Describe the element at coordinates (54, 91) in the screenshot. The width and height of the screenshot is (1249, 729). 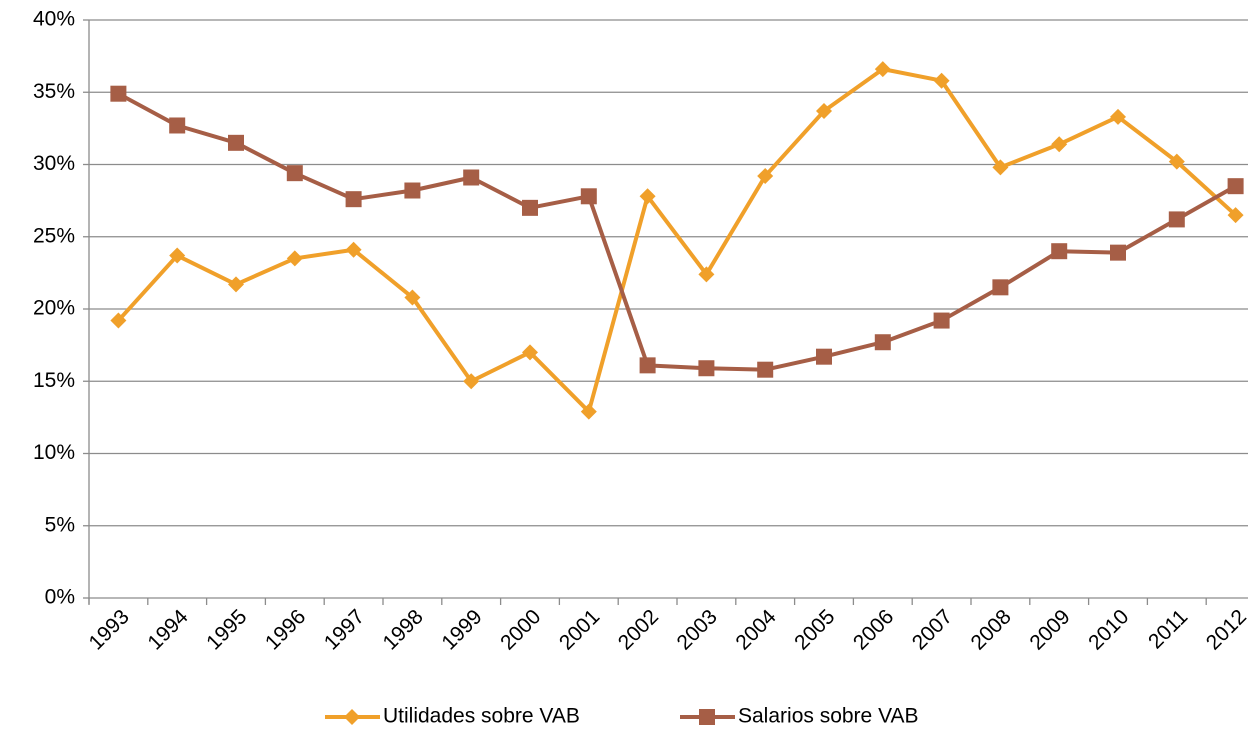
I see `y-tick-label: 35%` at that location.